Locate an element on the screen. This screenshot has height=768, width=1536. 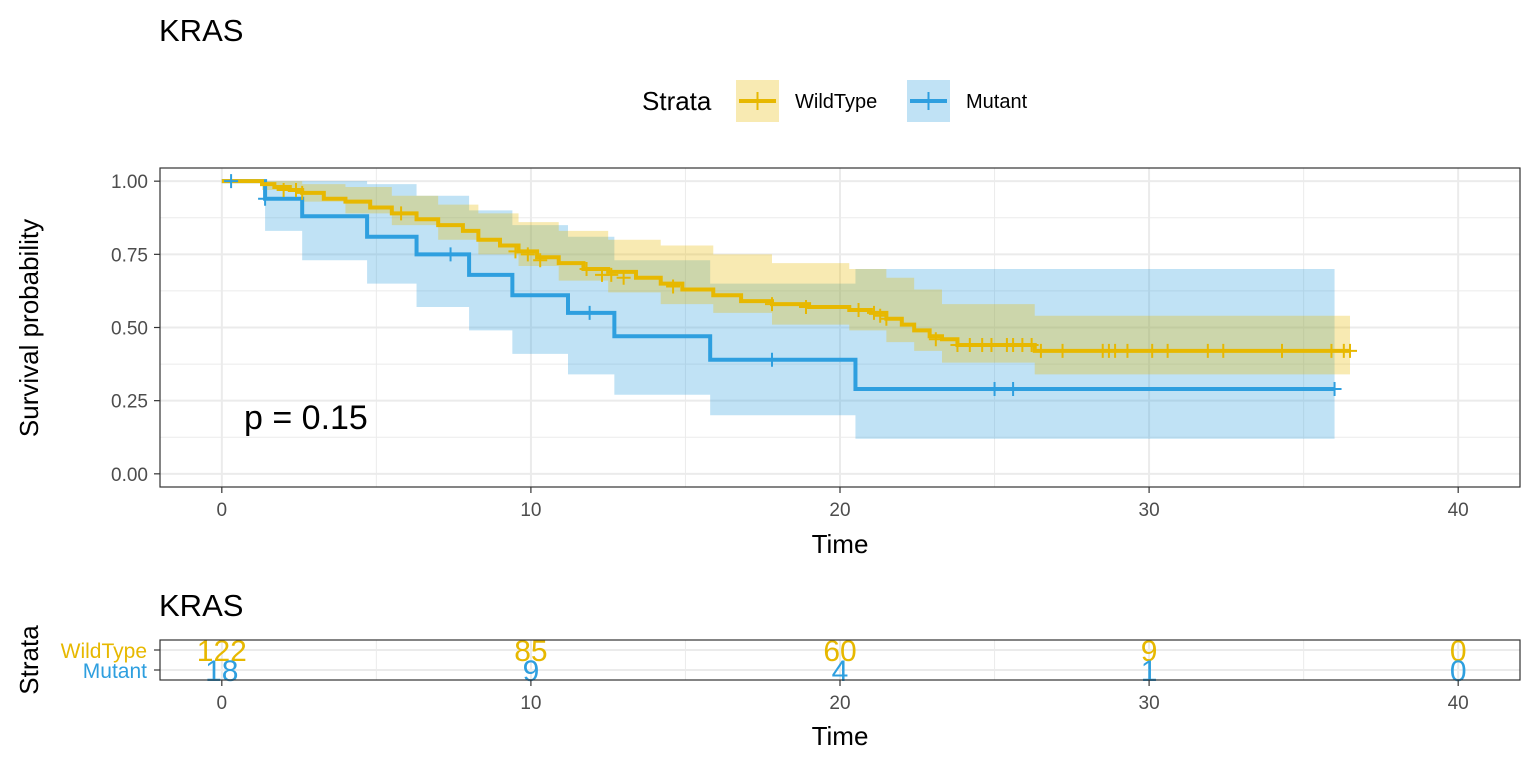
risk-table-x-axis: 0 10 20 30 40 is located at coordinates (843, 697).